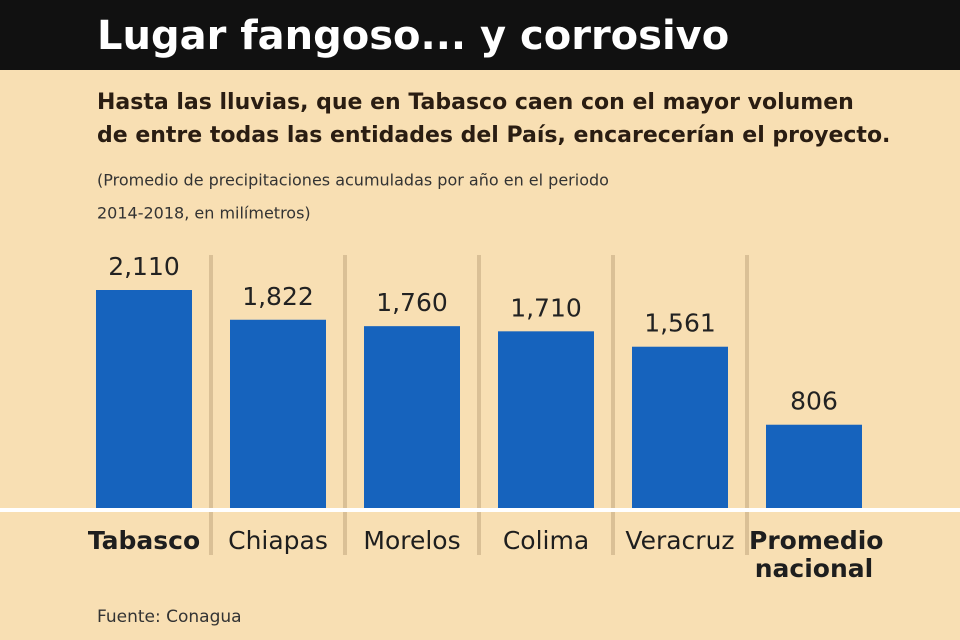  Describe the element at coordinates (814, 401) in the screenshot. I see `value-label: 806` at that location.